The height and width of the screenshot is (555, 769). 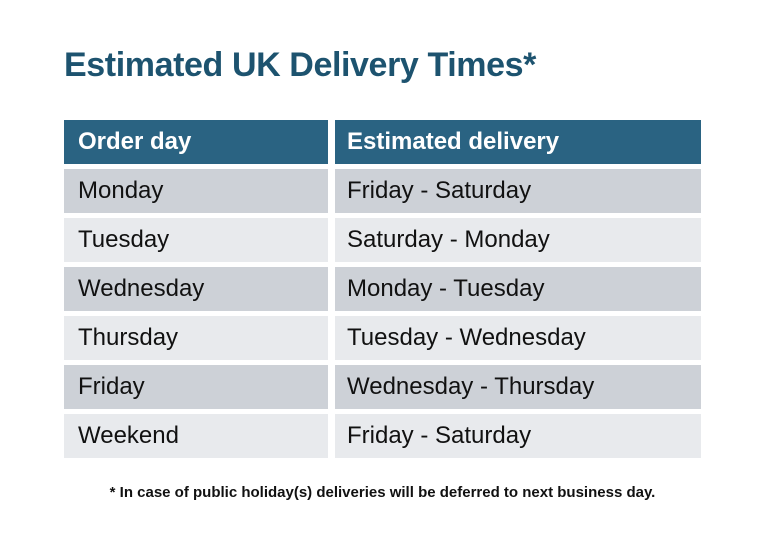 I want to click on table-cell-order-day: Thursday, so click(x=196, y=338).